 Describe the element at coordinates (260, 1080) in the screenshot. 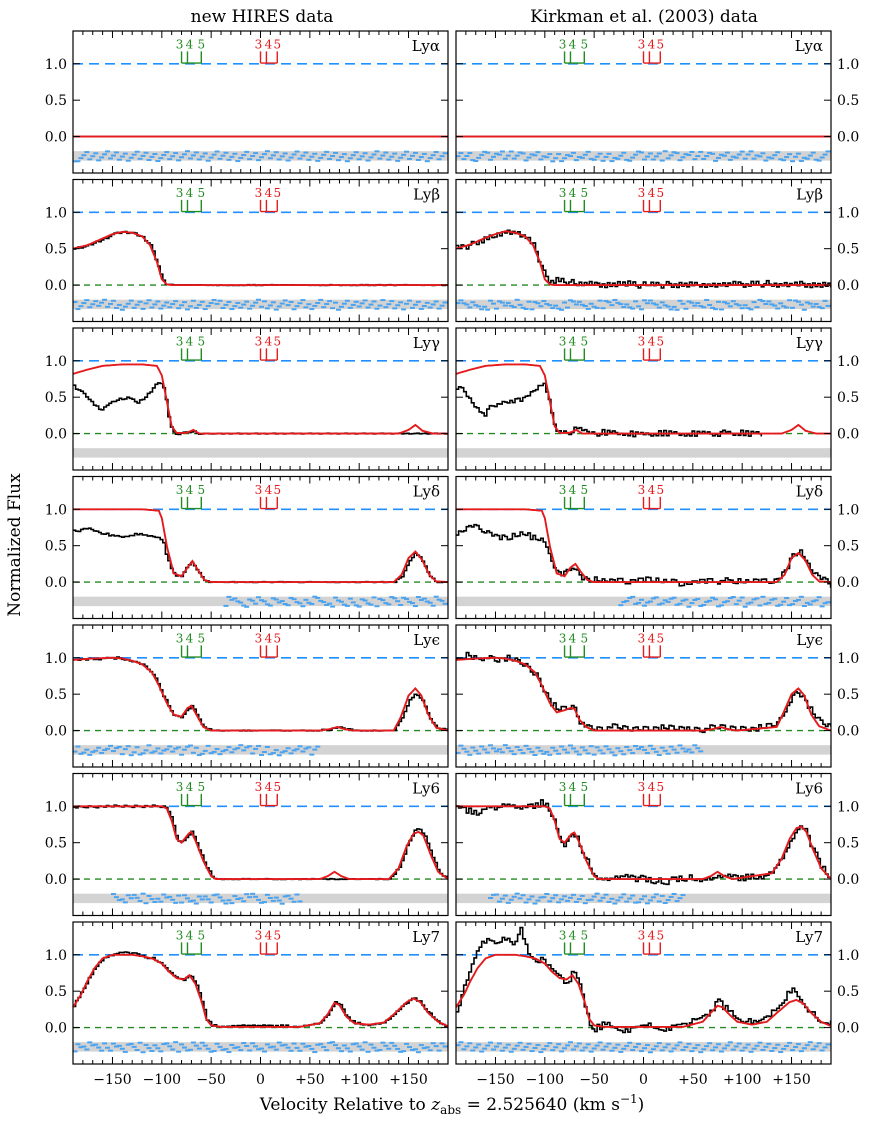

I see `x-tick-label: 0` at that location.